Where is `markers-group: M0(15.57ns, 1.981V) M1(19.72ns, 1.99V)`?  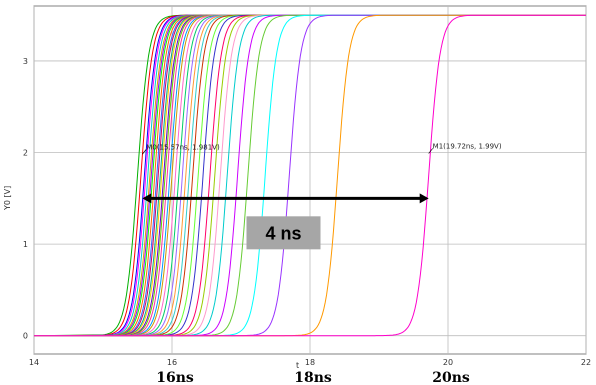
markers-group: M0(15.57ns, 1.981V) M1(19.72ns, 1.99V) is located at coordinates (322, 148).